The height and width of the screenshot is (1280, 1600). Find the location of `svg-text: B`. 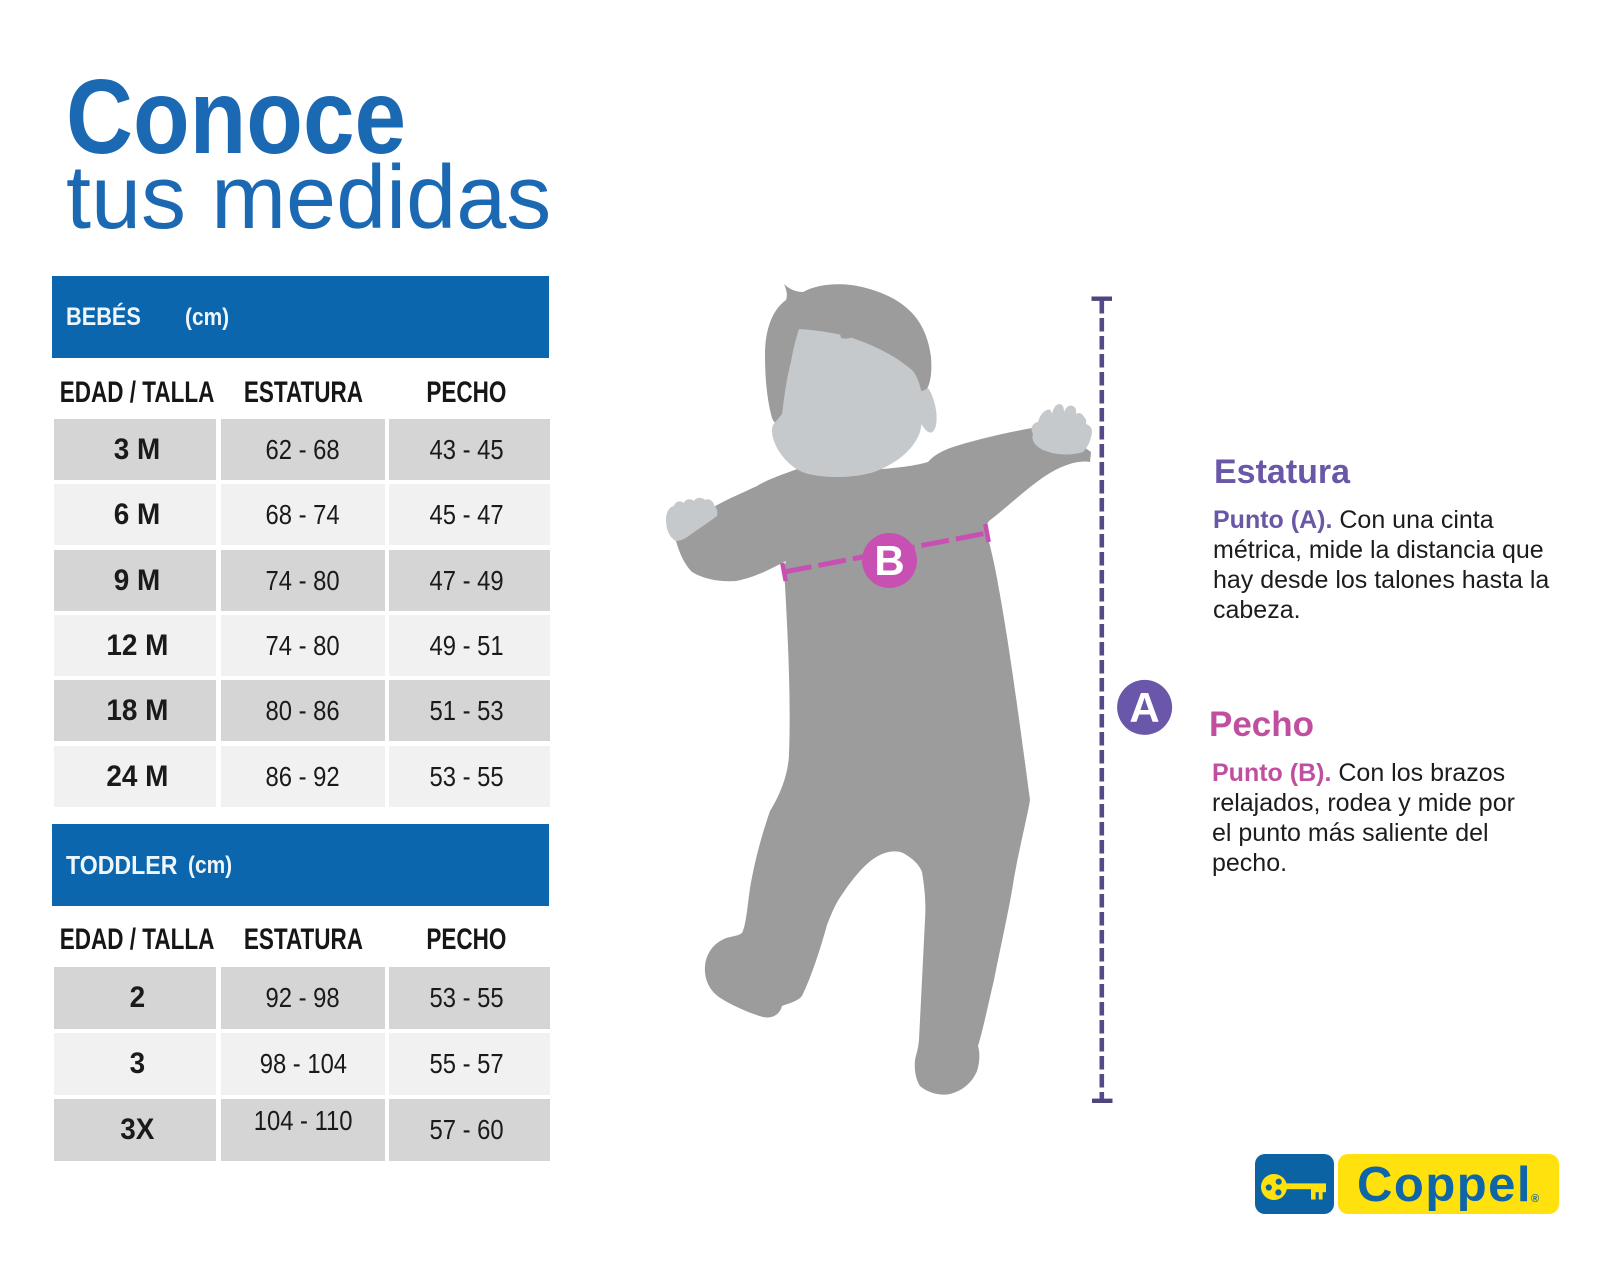

svg-text: B is located at coordinates (889, 560).